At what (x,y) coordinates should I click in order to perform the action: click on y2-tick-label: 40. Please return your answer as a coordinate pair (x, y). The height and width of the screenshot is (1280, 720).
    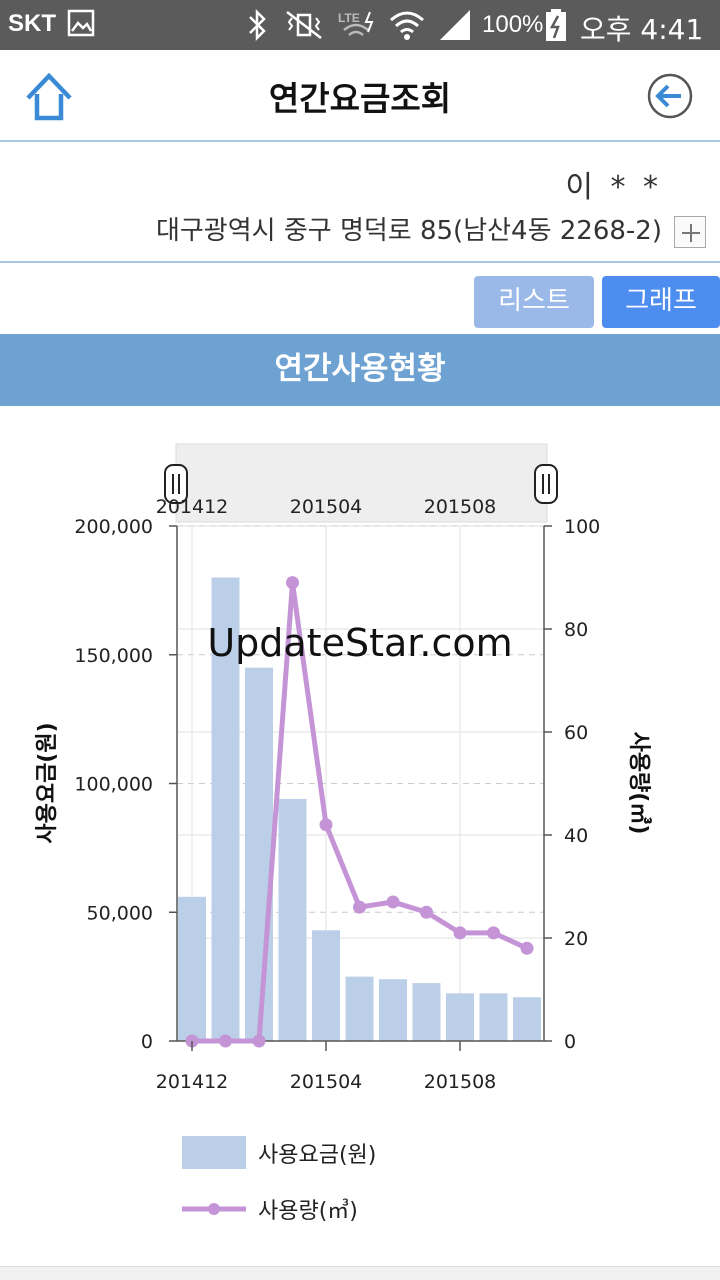
    Looking at the image, I should click on (576, 836).